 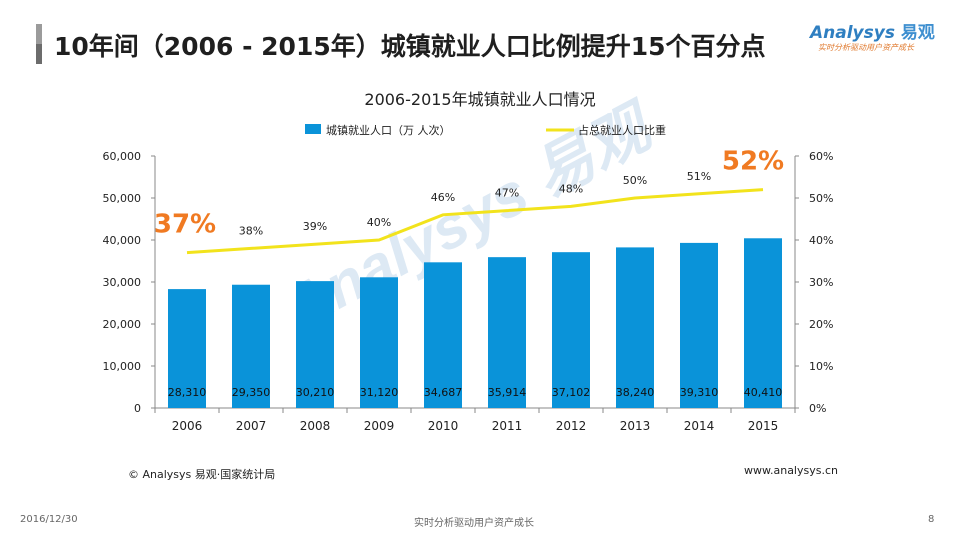 What do you see at coordinates (39, 44) in the screenshot?
I see `title-accent-bar` at bounding box center [39, 44].